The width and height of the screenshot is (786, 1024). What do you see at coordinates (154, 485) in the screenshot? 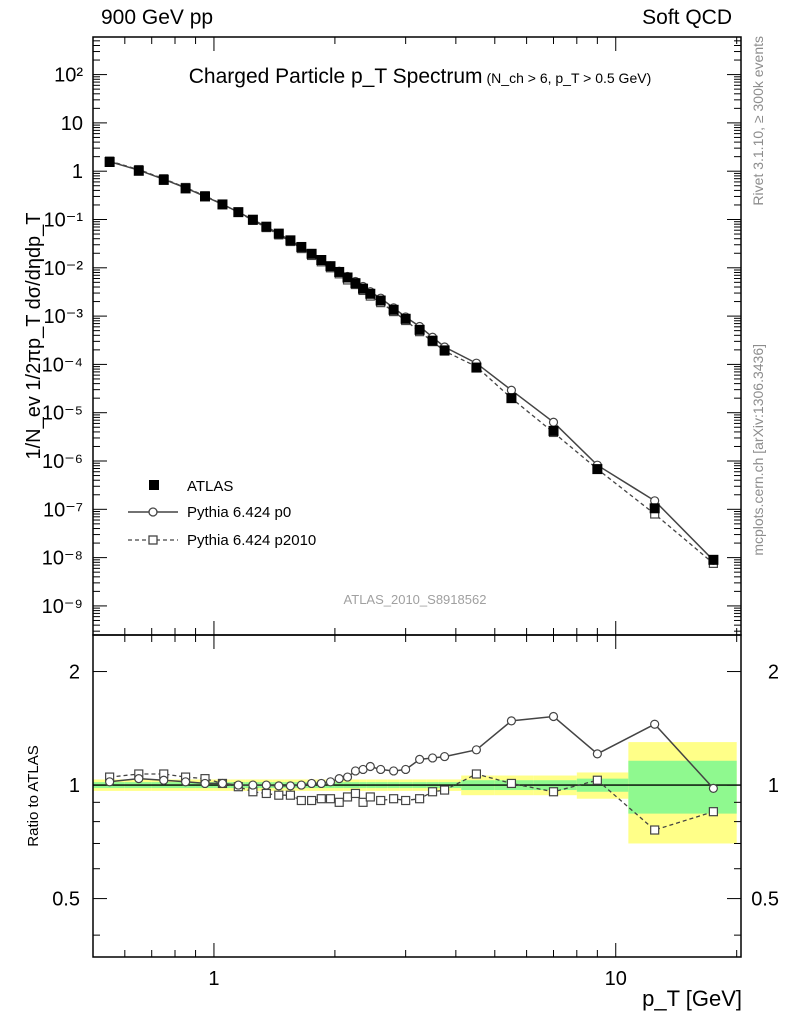
I see `legend-marker-atlas` at bounding box center [154, 485].